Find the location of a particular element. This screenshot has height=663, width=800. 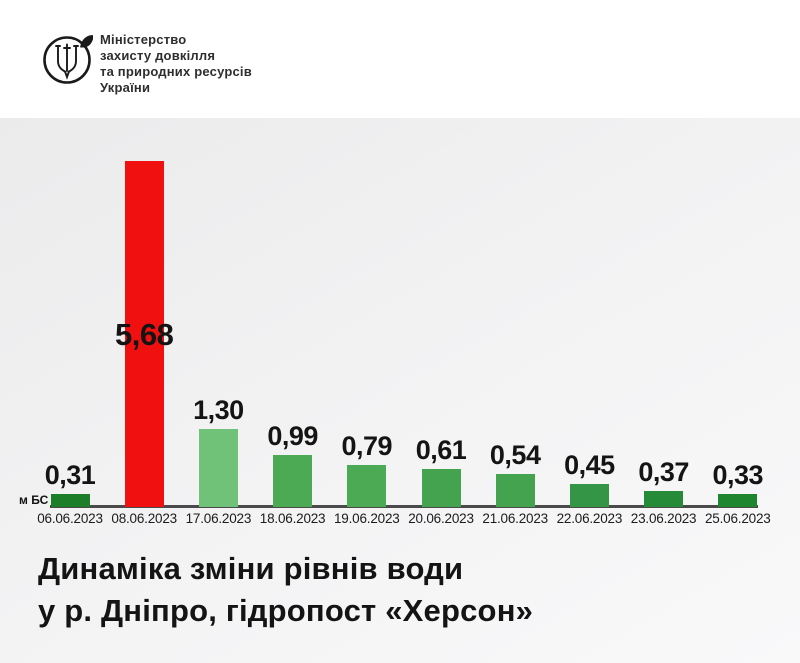

bar-value-label: 0,45 is located at coordinates (589, 465).